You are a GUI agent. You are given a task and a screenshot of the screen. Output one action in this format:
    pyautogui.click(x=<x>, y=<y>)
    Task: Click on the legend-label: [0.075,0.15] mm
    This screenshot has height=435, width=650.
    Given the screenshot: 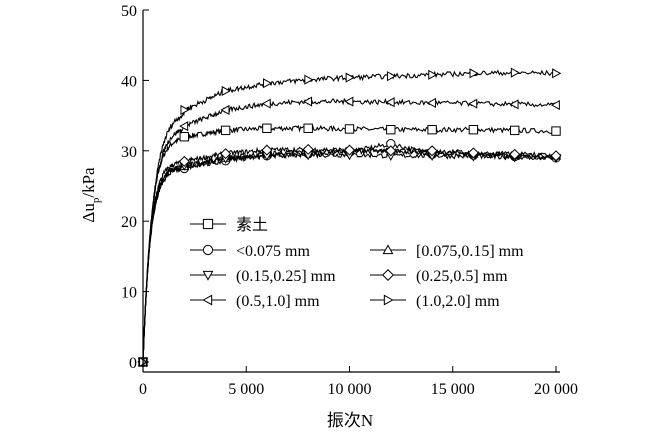 What is the action you would take?
    pyautogui.click(x=470, y=251)
    